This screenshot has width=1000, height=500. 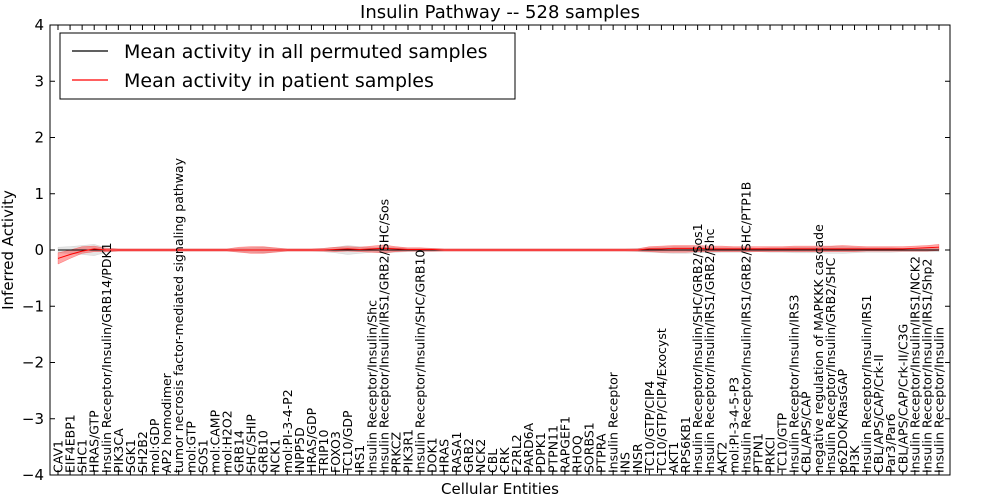 I want to click on x-tick-label: AKT2, so click(x=721, y=457).